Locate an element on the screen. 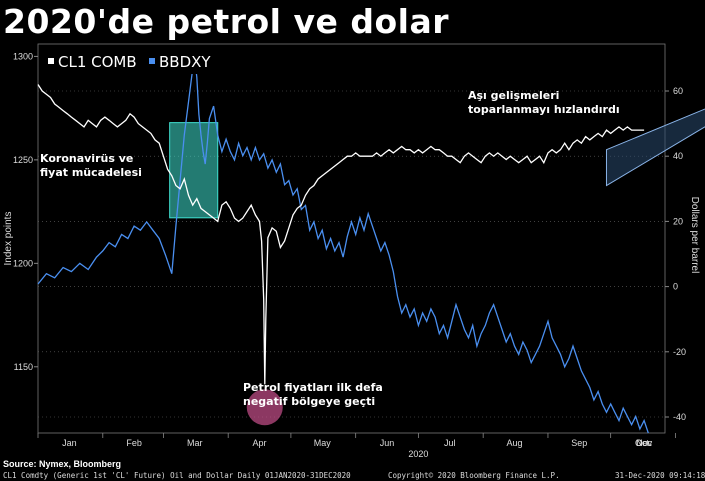  legend-label-oil: CL1 COMB is located at coordinates (97, 62).